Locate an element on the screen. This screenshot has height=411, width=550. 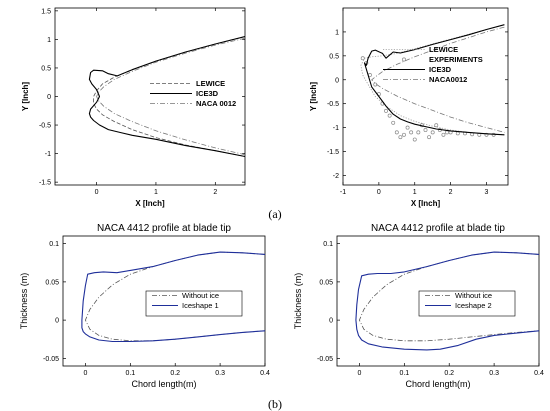
x-tick-label: -1 is located at coordinates (343, 192).